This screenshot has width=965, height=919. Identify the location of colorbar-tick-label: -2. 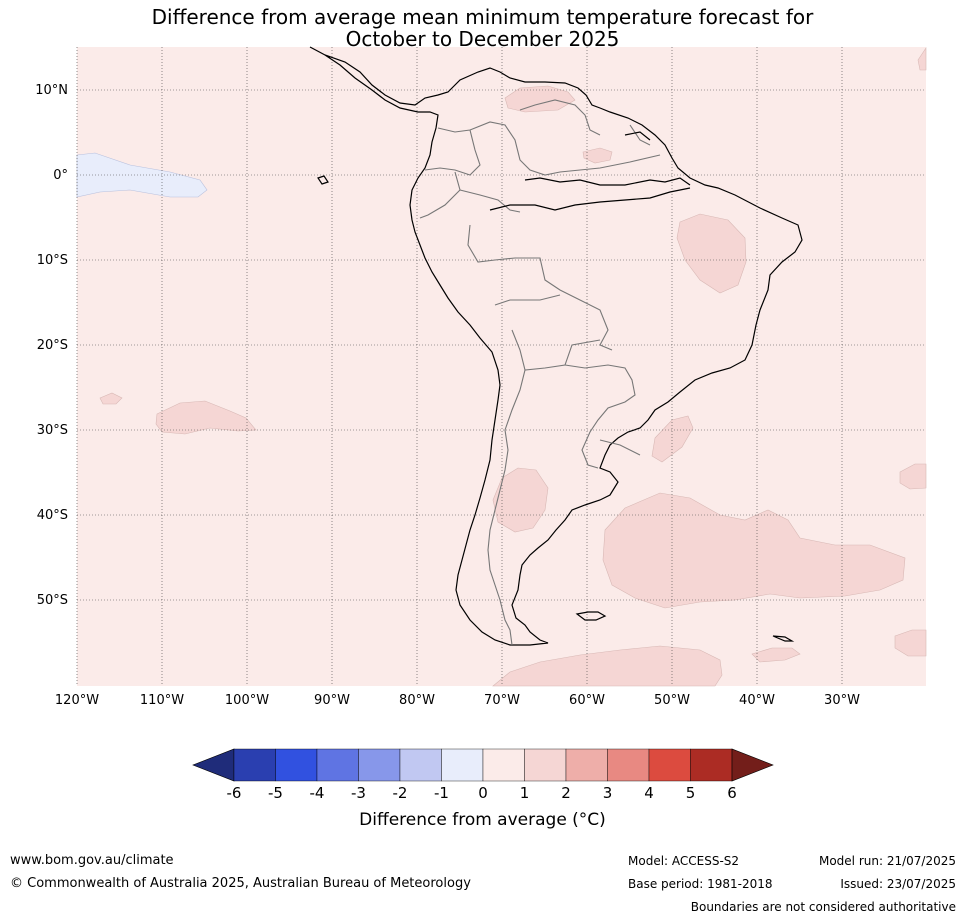
(400, 793).